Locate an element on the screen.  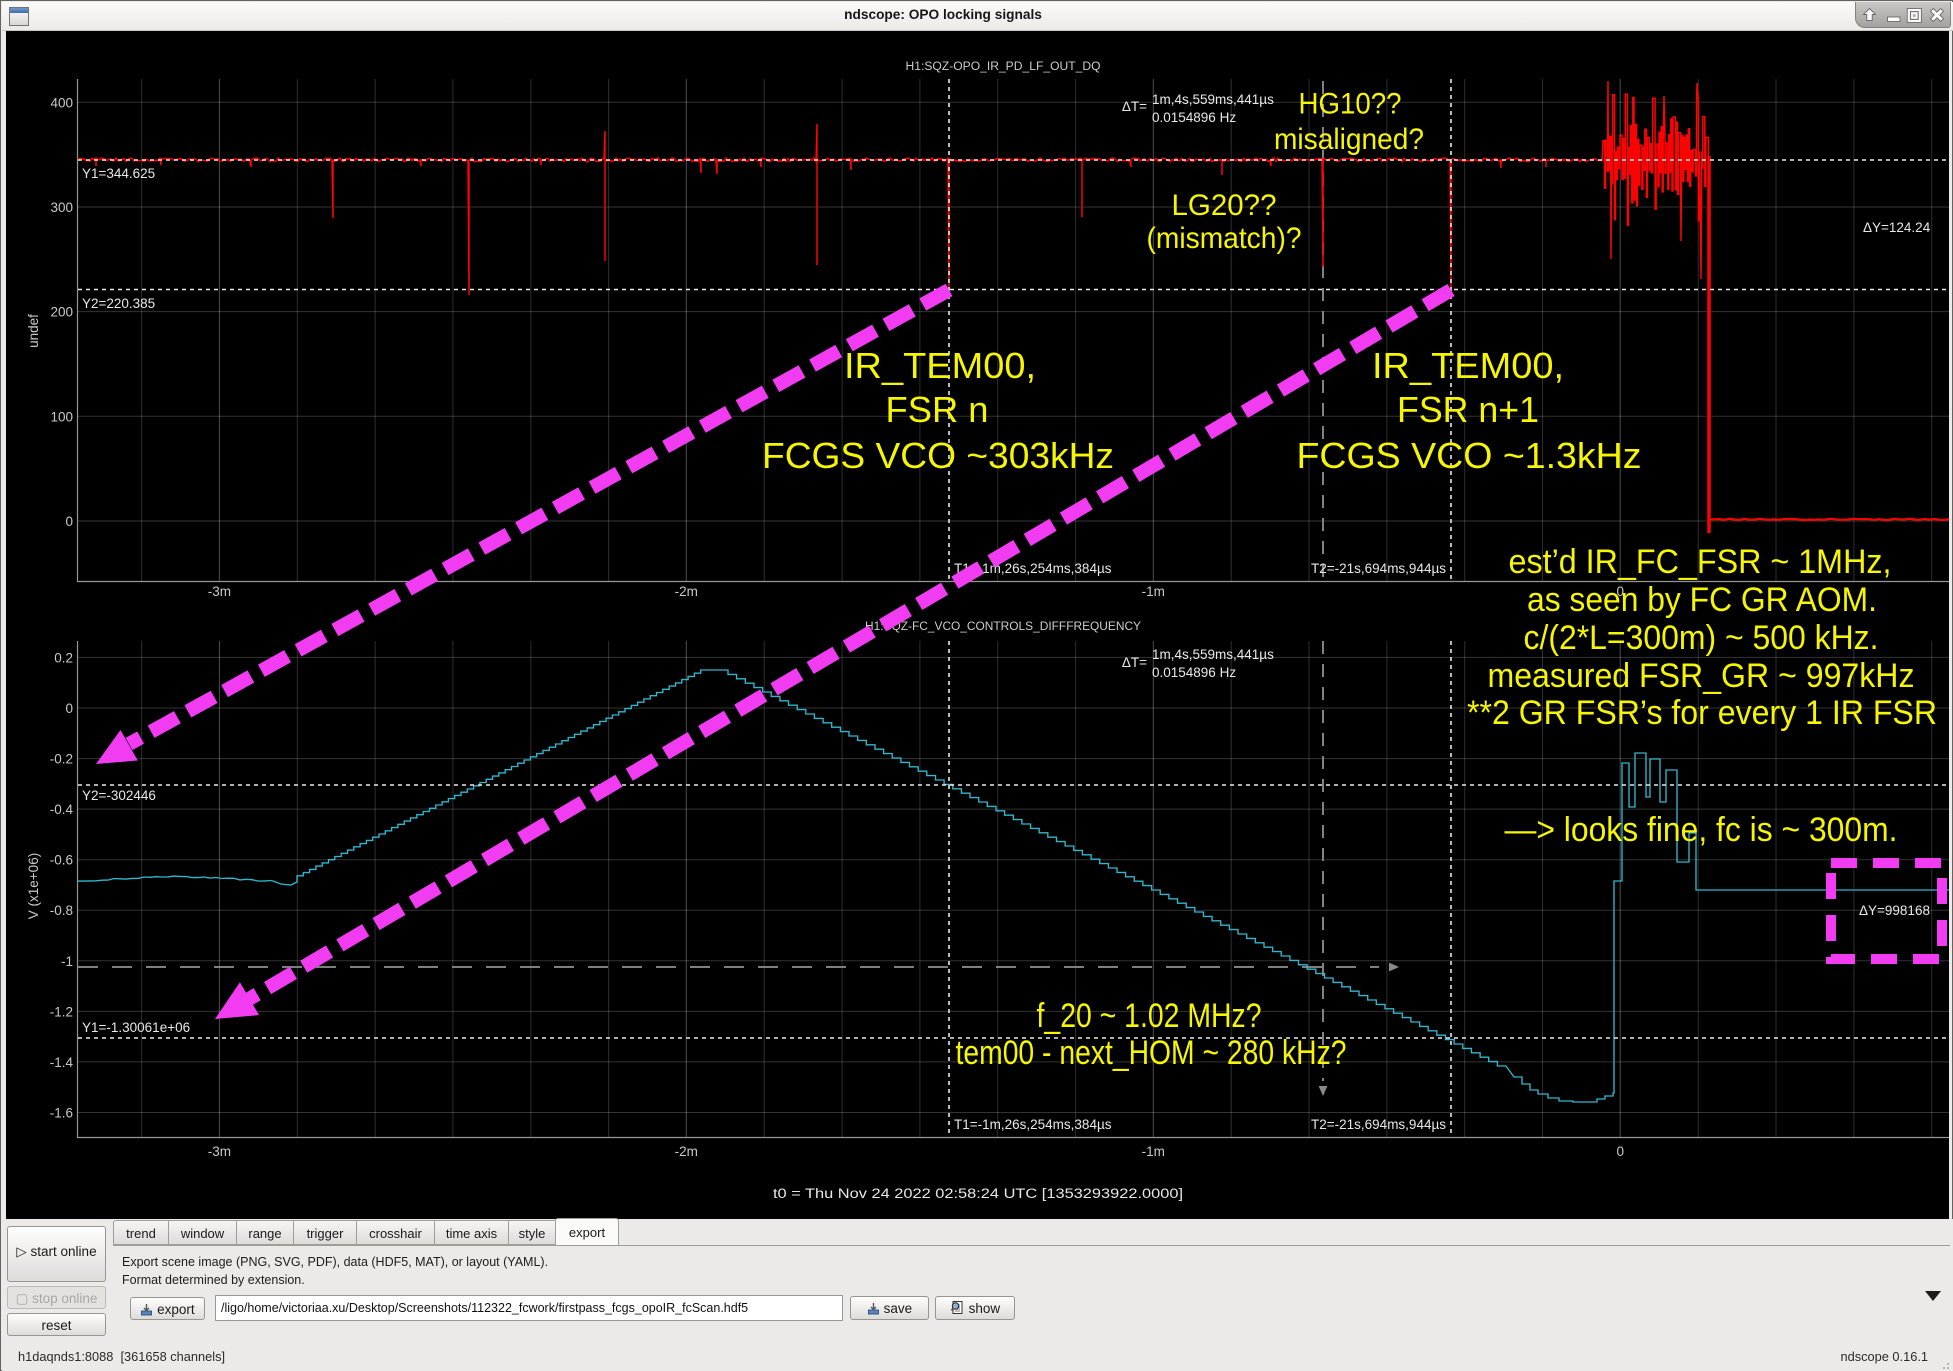
svg-text: as seen by FC GR AOM. is located at coordinates (1702, 600).